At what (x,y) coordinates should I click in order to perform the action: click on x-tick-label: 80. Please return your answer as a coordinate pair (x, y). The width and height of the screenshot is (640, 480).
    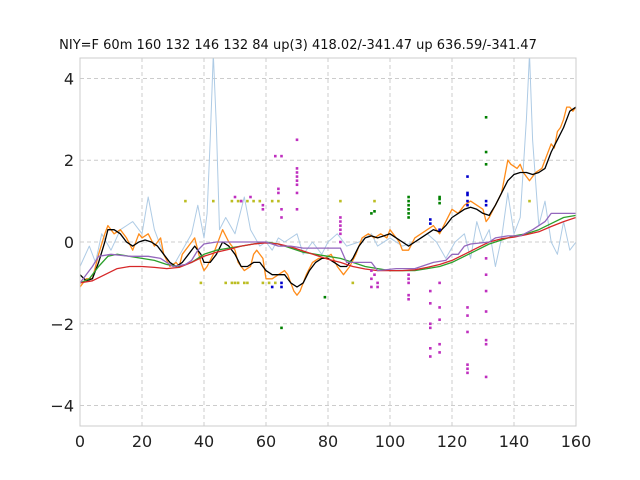
    Looking at the image, I should click on (328, 441).